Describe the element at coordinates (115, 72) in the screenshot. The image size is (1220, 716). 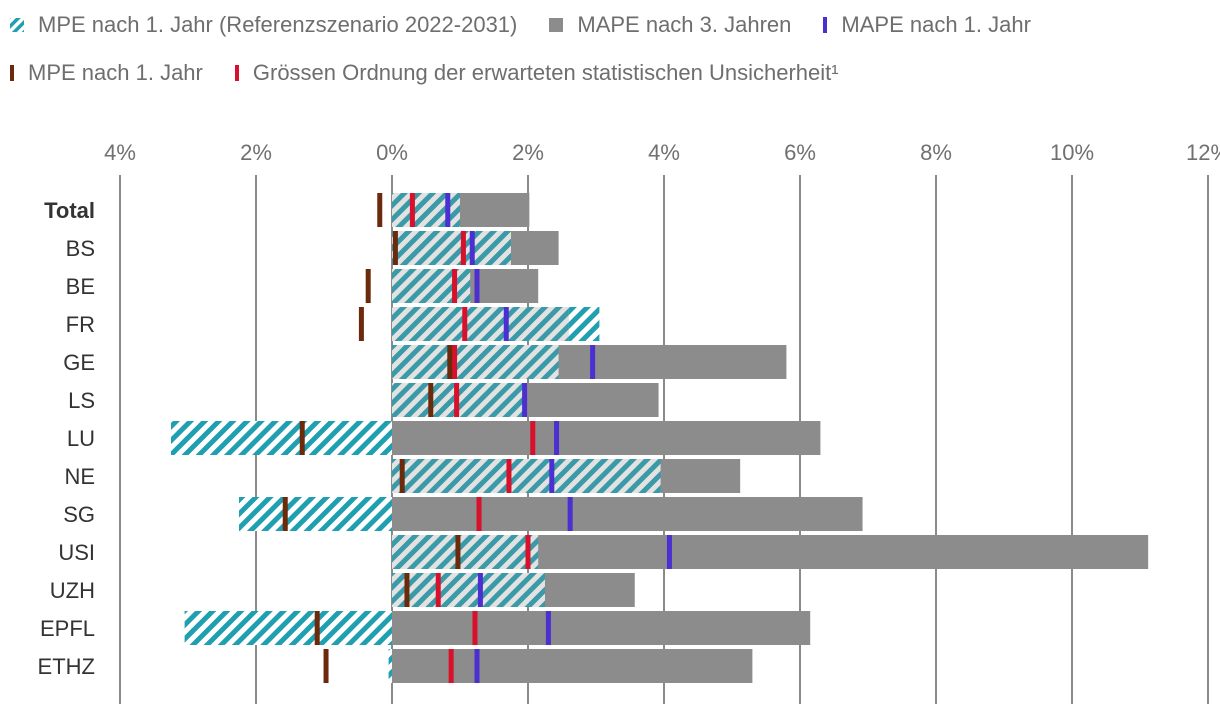
I see `legend-label-mpe1: MPE nach 1. Jahr` at that location.